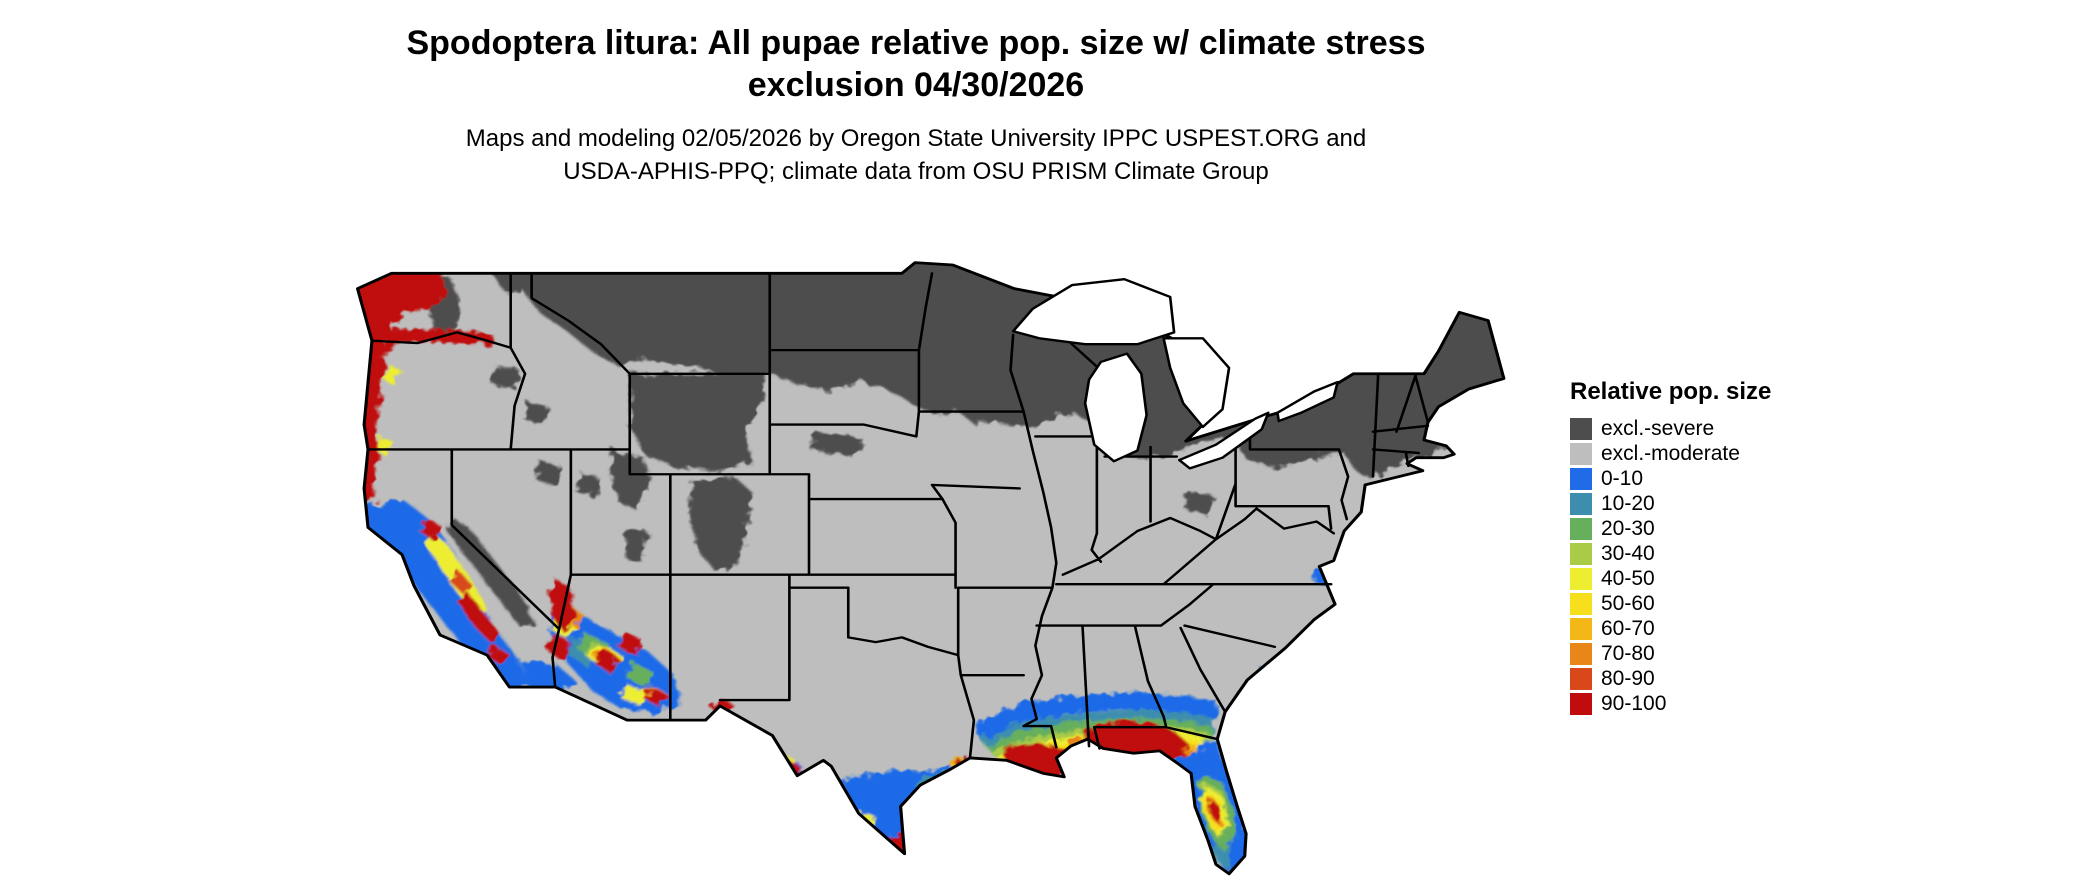 The width and height of the screenshot is (2100, 892). Describe the element at coordinates (1628, 503) in the screenshot. I see `legend-item-label: 10-20` at that location.